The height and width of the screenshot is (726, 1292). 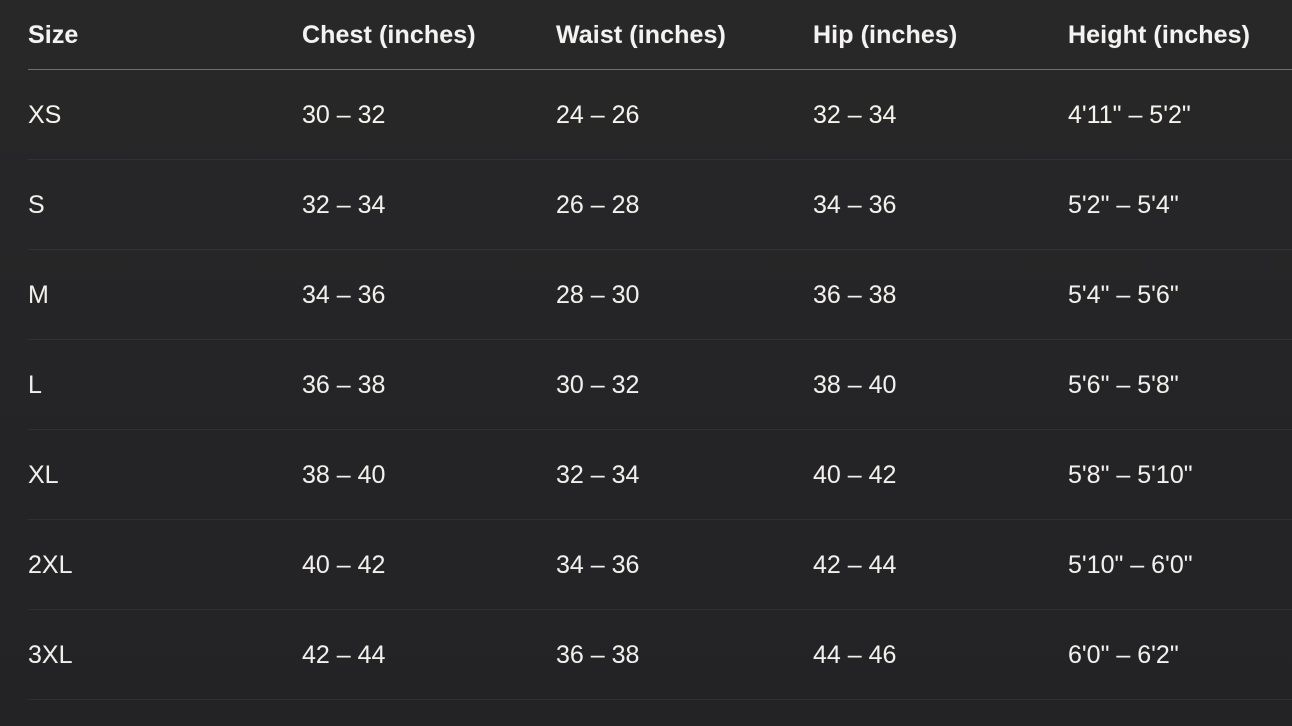 What do you see at coordinates (885, 34) in the screenshot?
I see `column-header-hip-label: Hip (inches)` at bounding box center [885, 34].